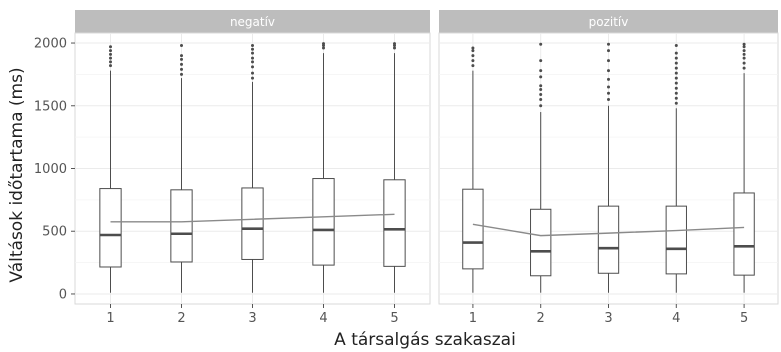 The image size is (781, 352). What do you see at coordinates (252, 318) in the screenshot?
I see `x-tick-label: 3` at bounding box center [252, 318].